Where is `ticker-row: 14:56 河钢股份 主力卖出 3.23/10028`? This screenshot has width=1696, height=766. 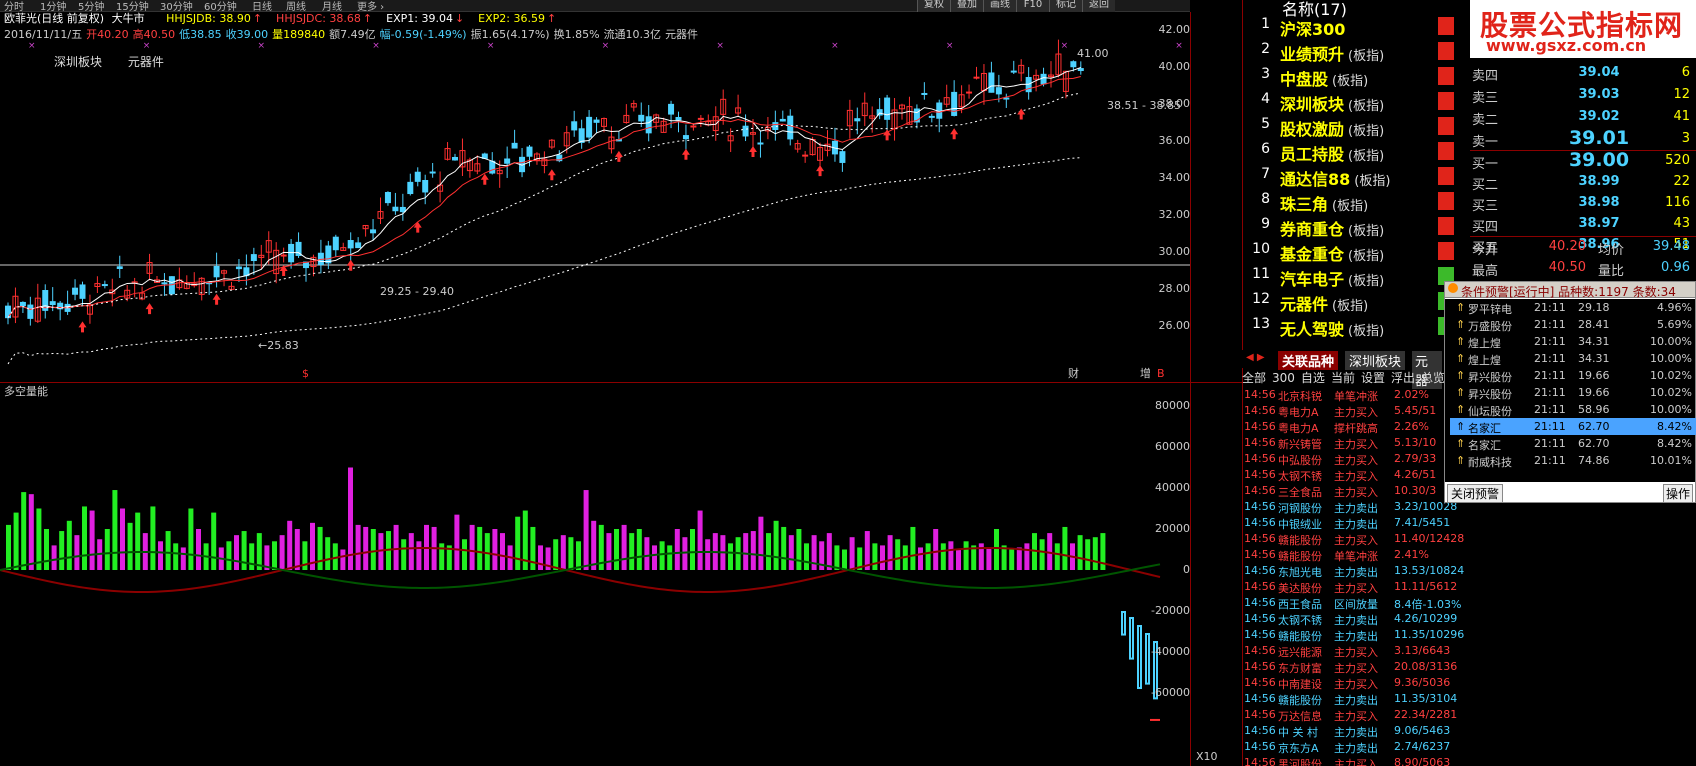
ticker-row: 14:56 河钢股份 主力卖出 3.23/10028 is located at coordinates (1349, 507).